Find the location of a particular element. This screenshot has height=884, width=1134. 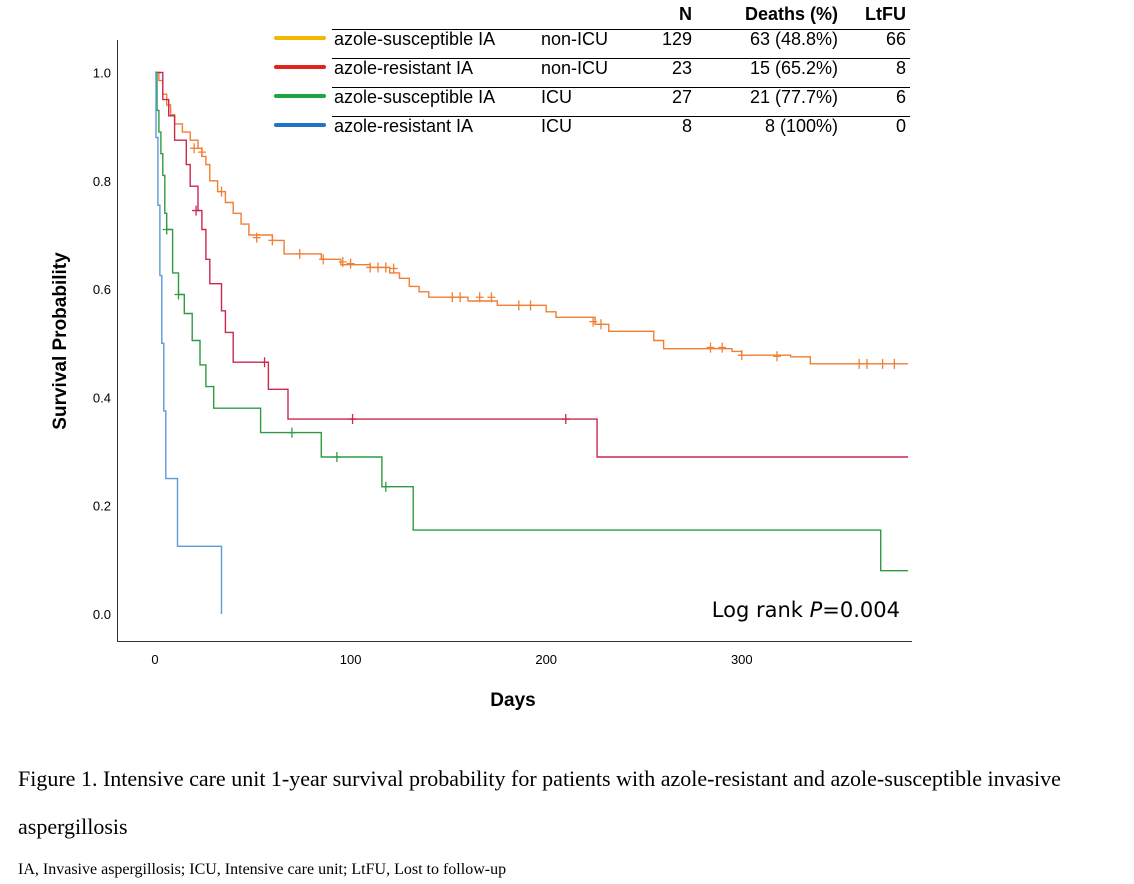

legend-ltfu: 0 is located at coordinates (901, 126).